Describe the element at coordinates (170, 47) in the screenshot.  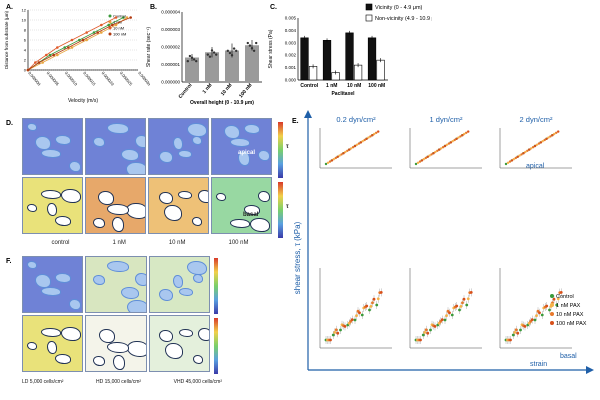
I see `b-ytick-label: 0.000002` at that location.